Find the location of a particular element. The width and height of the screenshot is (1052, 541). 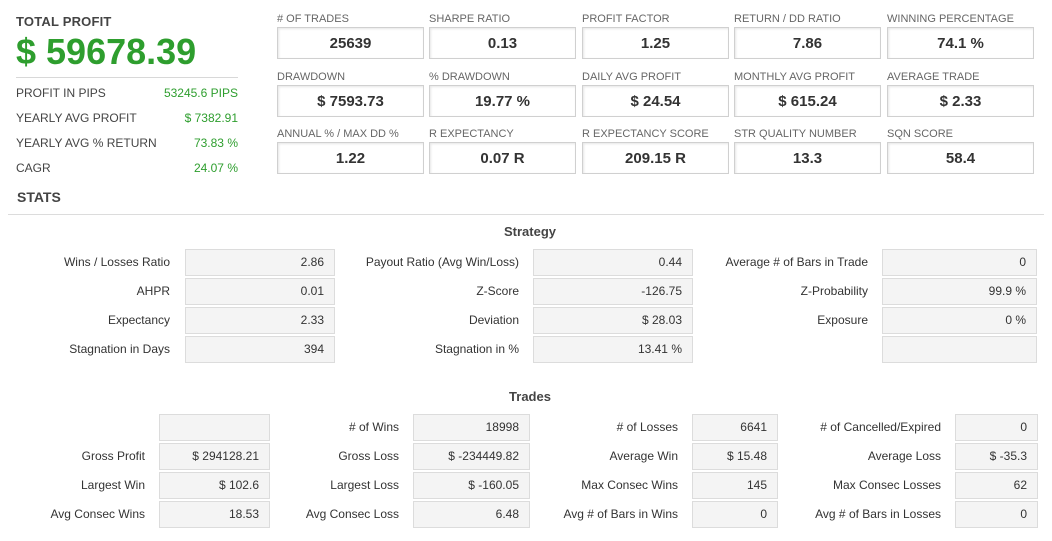

divider is located at coordinates (526, 214).